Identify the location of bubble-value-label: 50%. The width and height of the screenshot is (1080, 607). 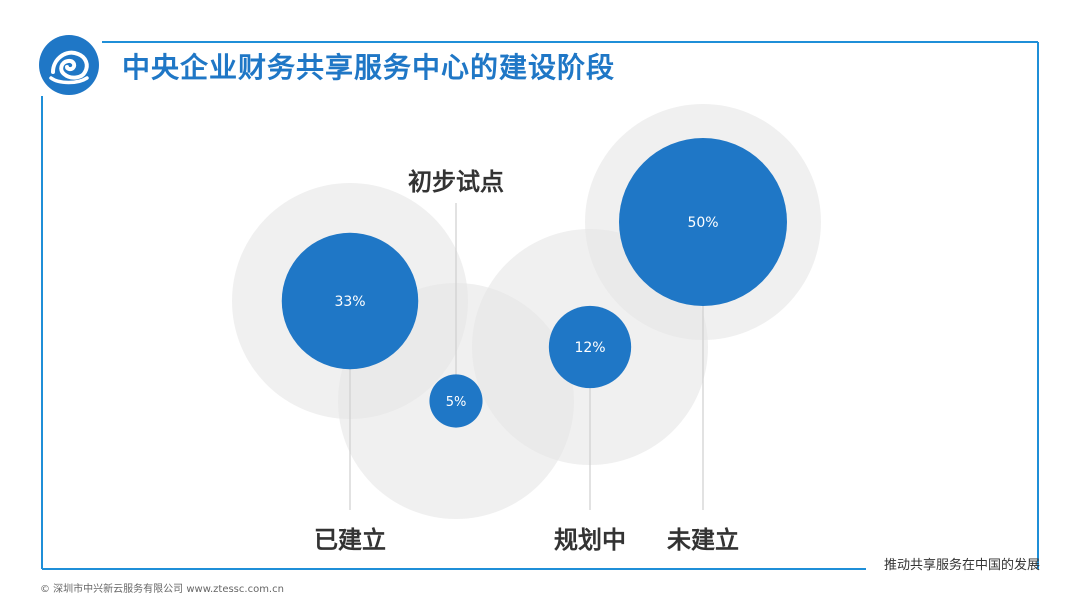
(702, 223).